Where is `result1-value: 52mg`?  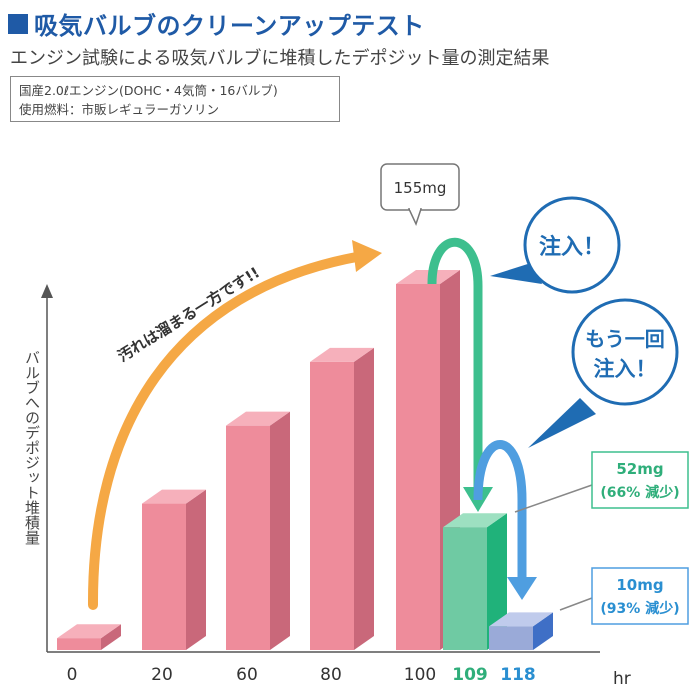
result1-value: 52mg is located at coordinates (639, 469).